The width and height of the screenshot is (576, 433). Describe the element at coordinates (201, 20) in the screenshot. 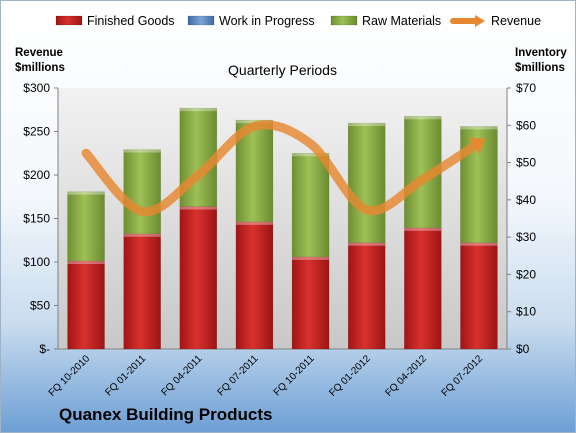

I see `legend-swatch-work-in-progress` at that location.